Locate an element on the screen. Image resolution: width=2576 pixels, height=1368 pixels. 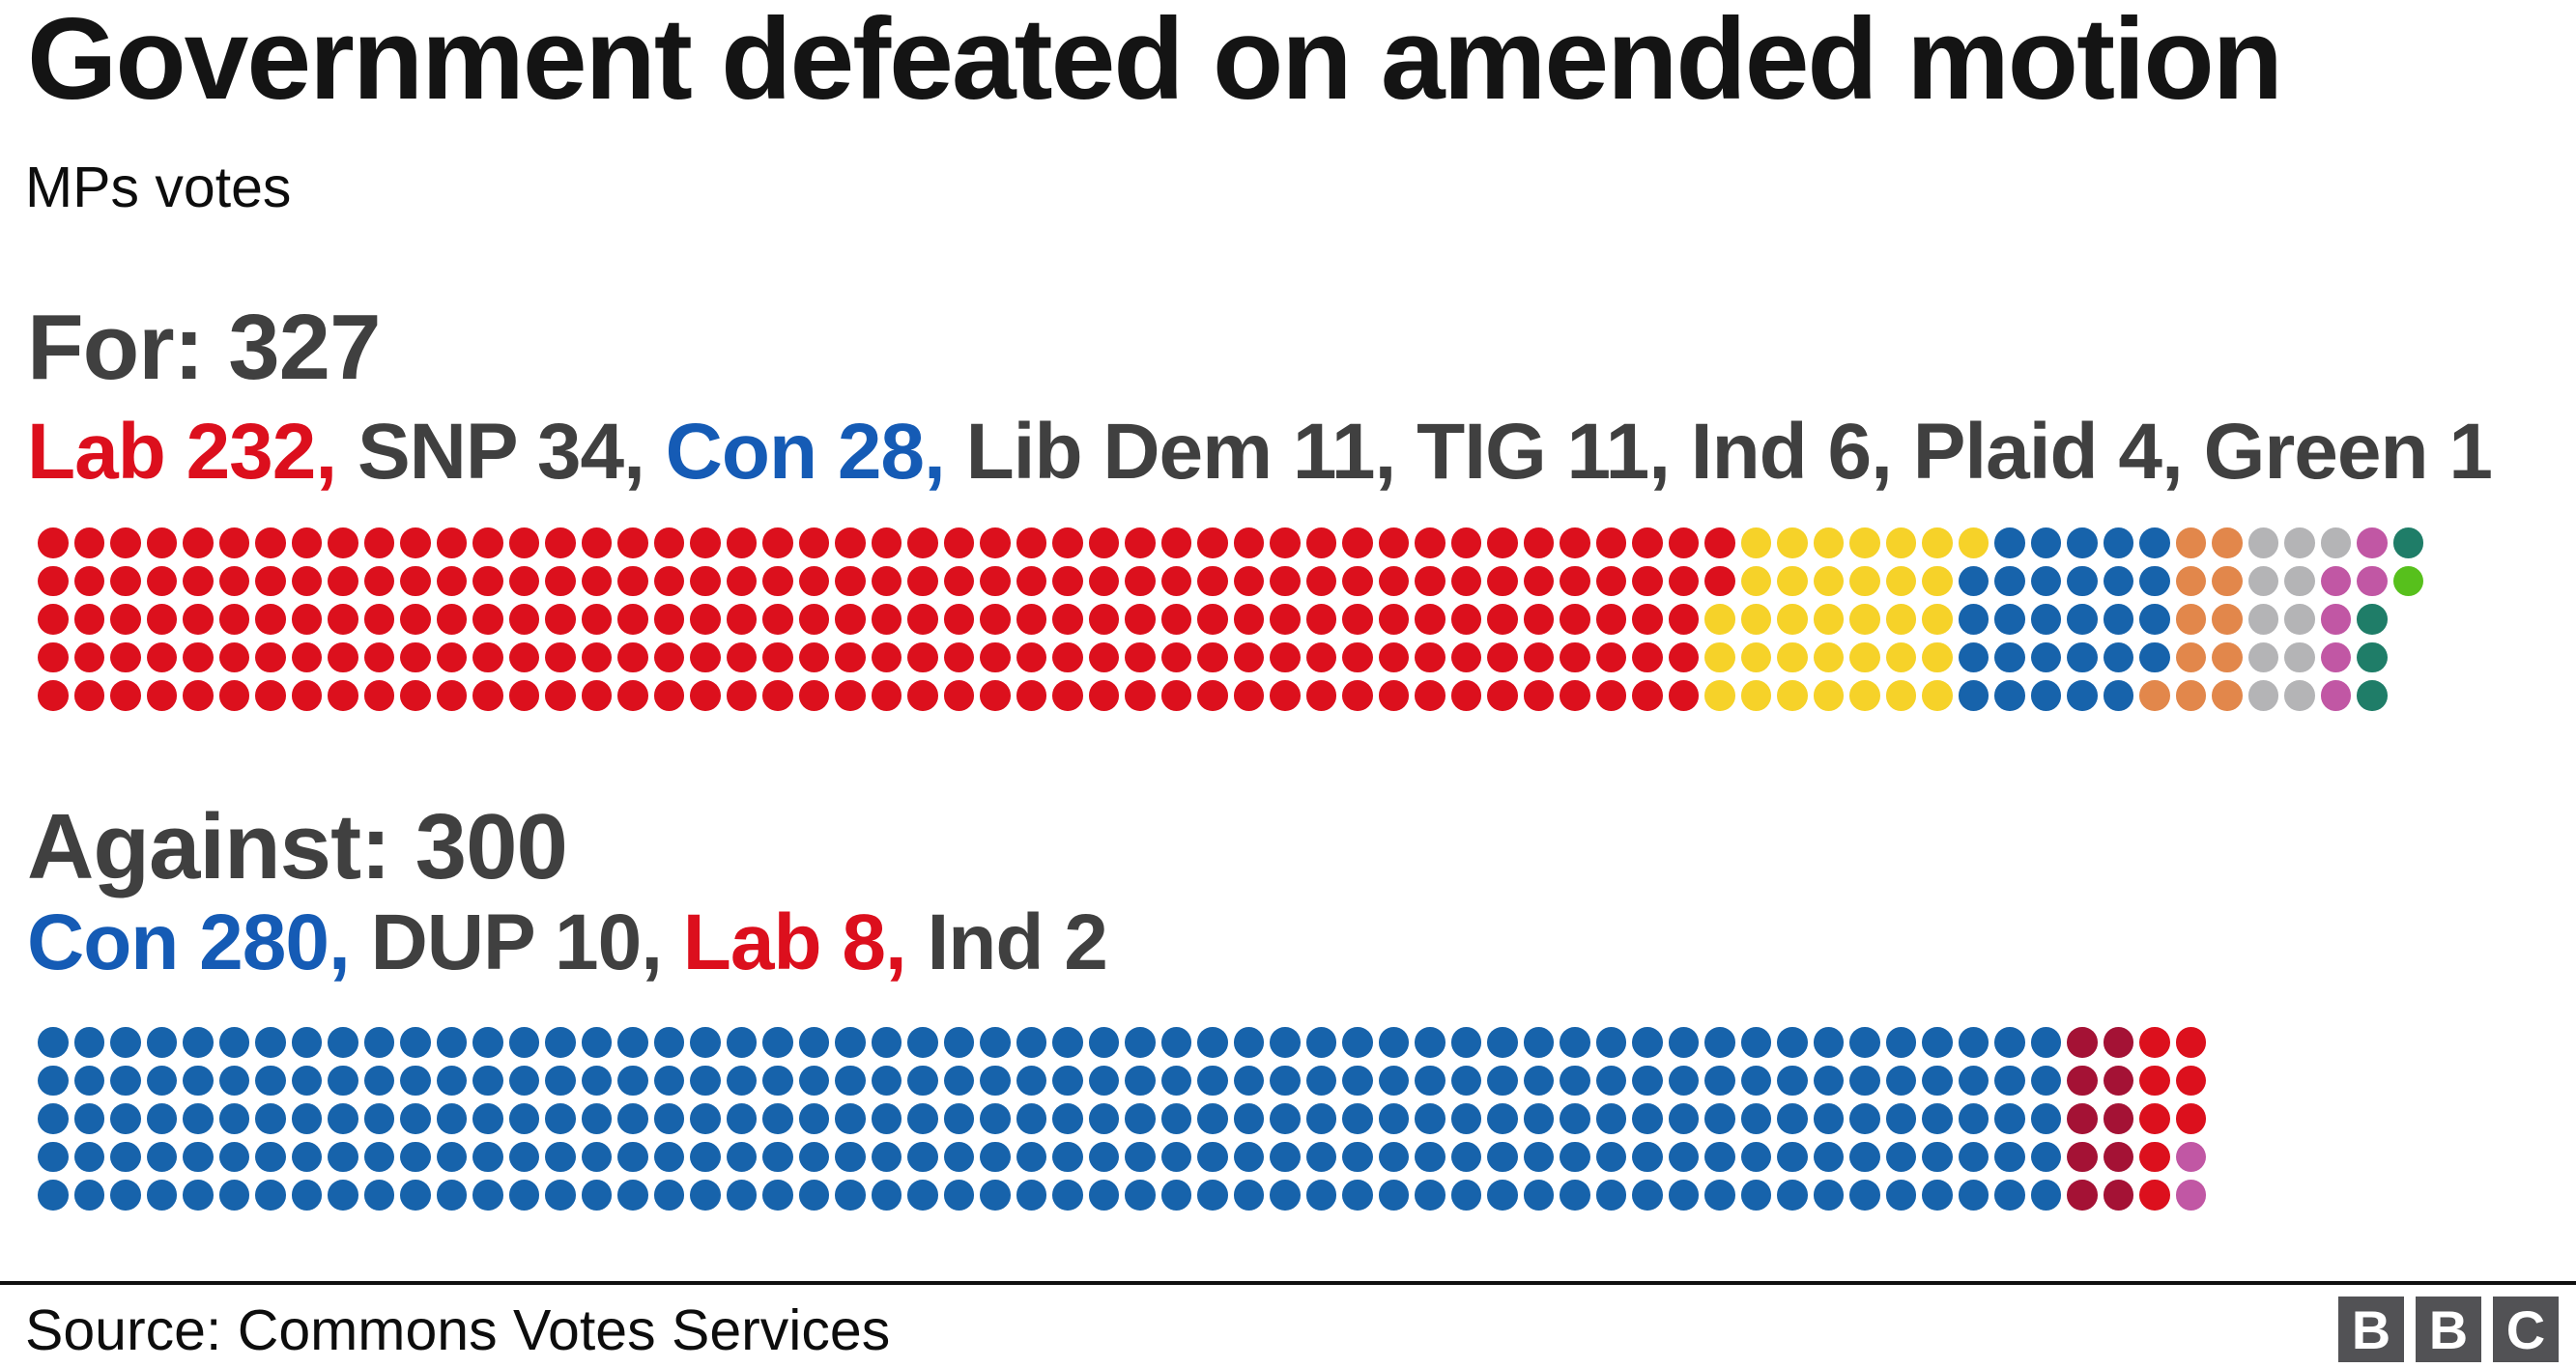
breakdown-segment: DUP 10, is located at coordinates (527, 942).